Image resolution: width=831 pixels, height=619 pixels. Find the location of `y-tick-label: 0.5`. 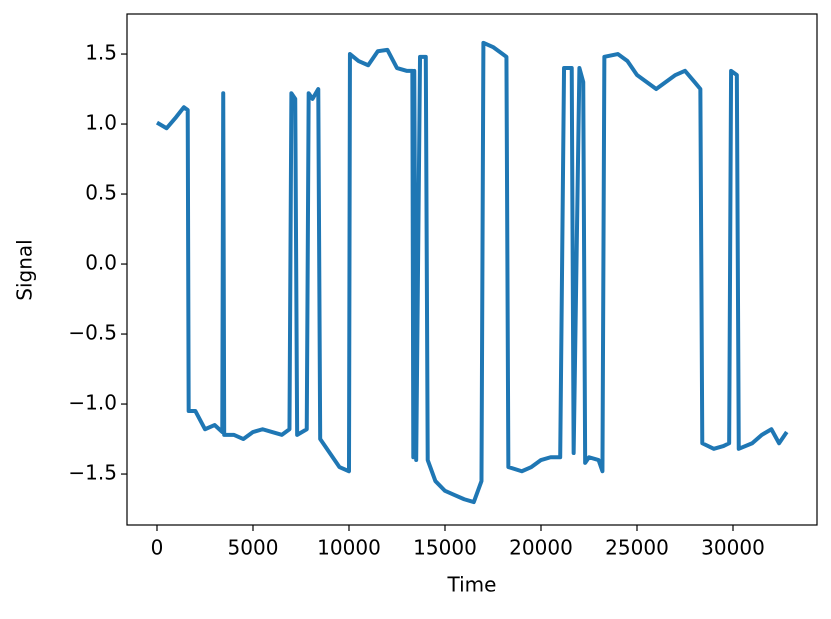

y-tick-label: 0.5 is located at coordinates (101, 193).